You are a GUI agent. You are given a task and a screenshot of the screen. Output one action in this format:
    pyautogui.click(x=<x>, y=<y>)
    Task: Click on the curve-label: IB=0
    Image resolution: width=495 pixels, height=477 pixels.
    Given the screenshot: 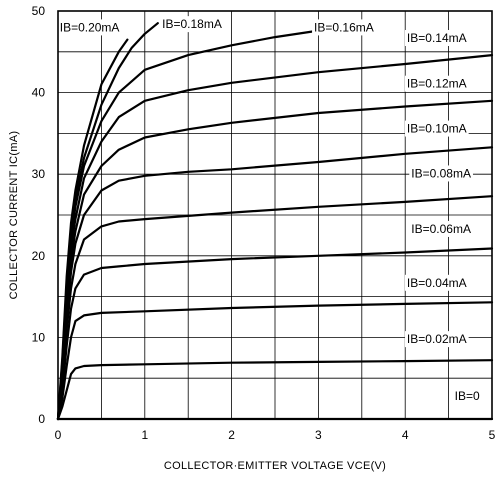 What is the action you would take?
    pyautogui.click(x=467, y=396)
    